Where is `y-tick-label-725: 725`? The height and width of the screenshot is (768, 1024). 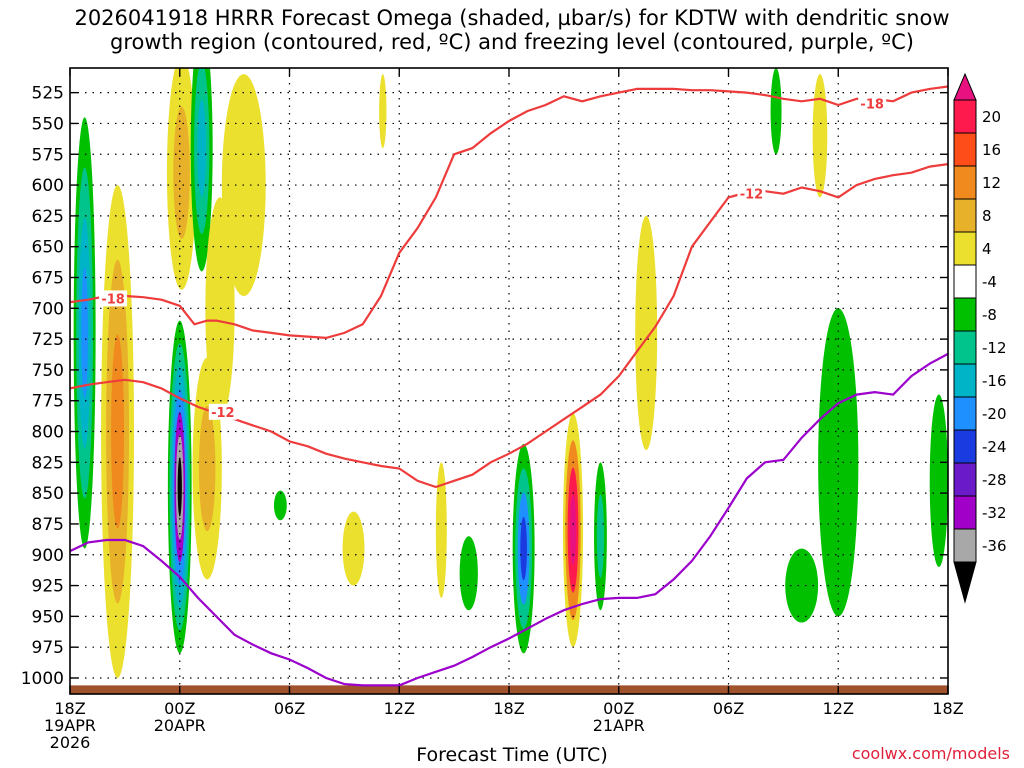 y-tick-label-725: 725 is located at coordinates (48, 340).